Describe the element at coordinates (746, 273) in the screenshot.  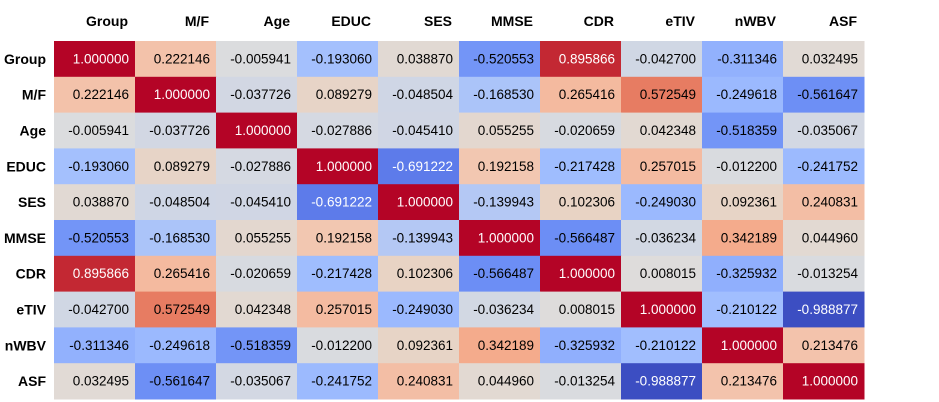
I see `cell-value-label: -0.325932` at that location.